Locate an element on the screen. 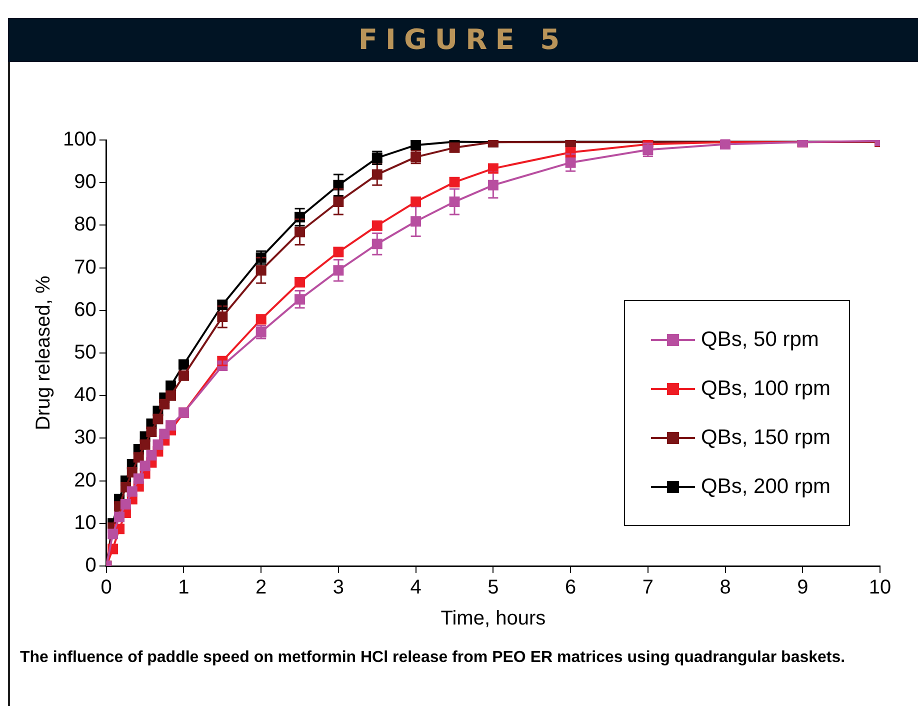 This screenshot has height=706, width=918. y-tick-label: 100 is located at coordinates (79, 139).